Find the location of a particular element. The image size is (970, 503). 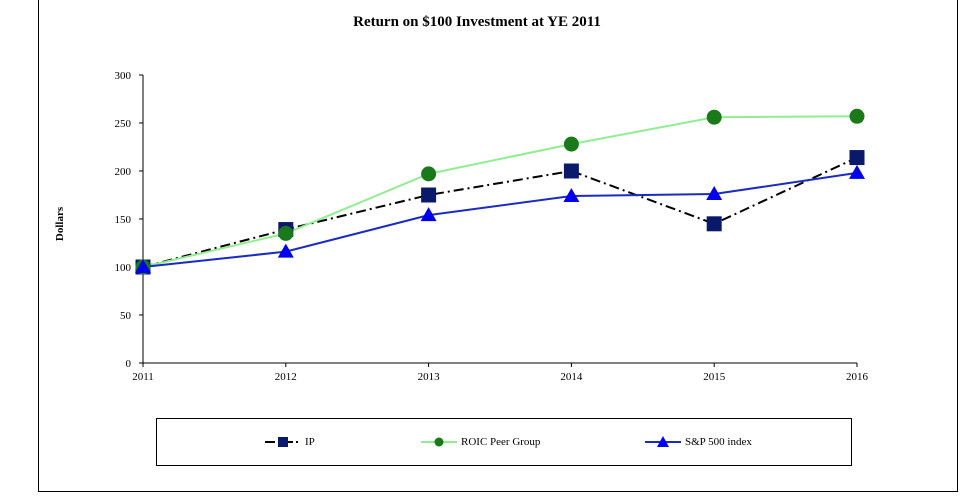

legend-item-ip: IP is located at coordinates (290, 442).